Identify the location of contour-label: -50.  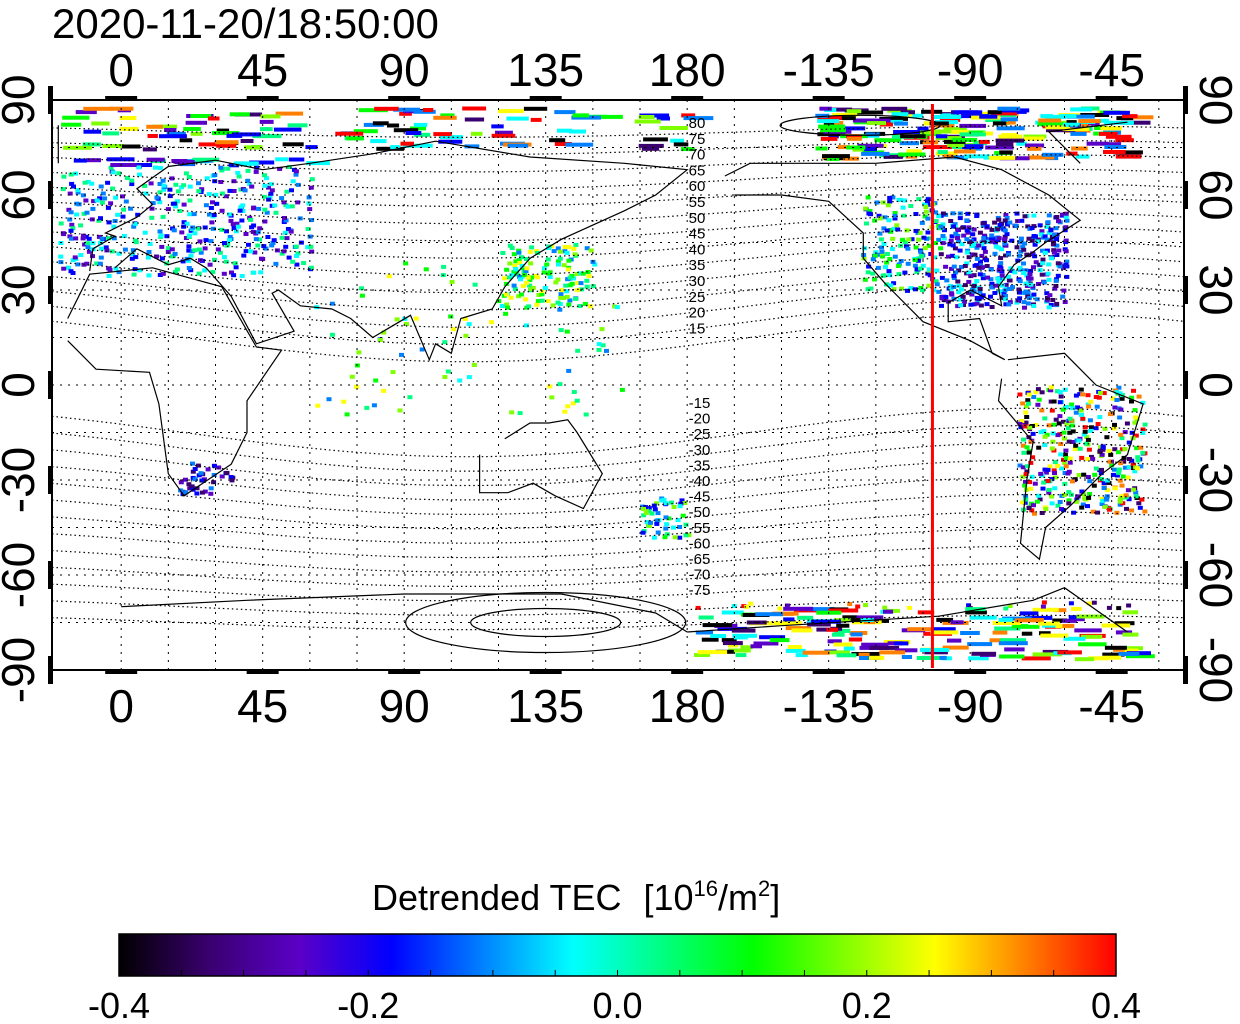
(700, 512).